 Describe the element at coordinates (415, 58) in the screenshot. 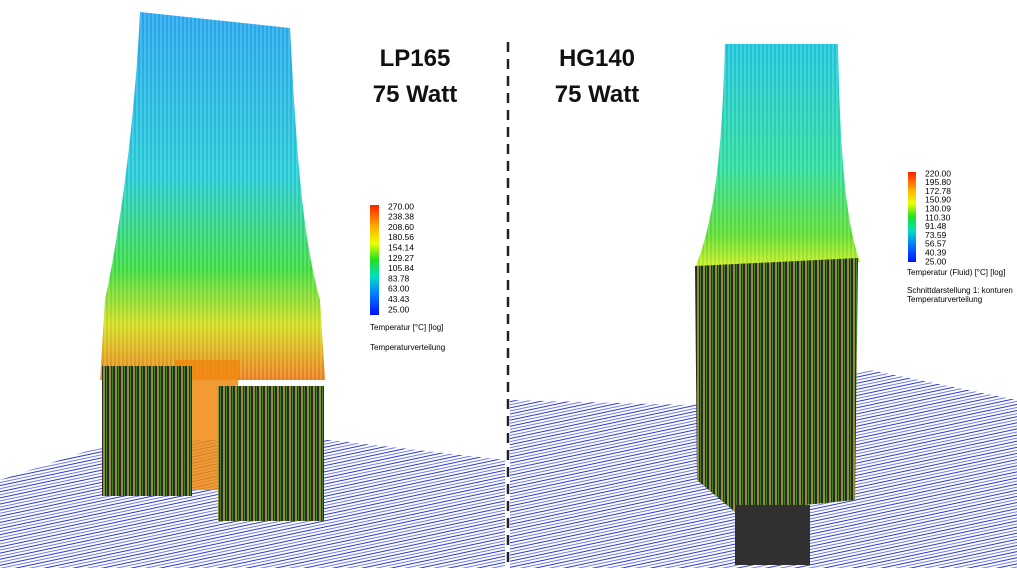

I see `model-name: LP165` at that location.